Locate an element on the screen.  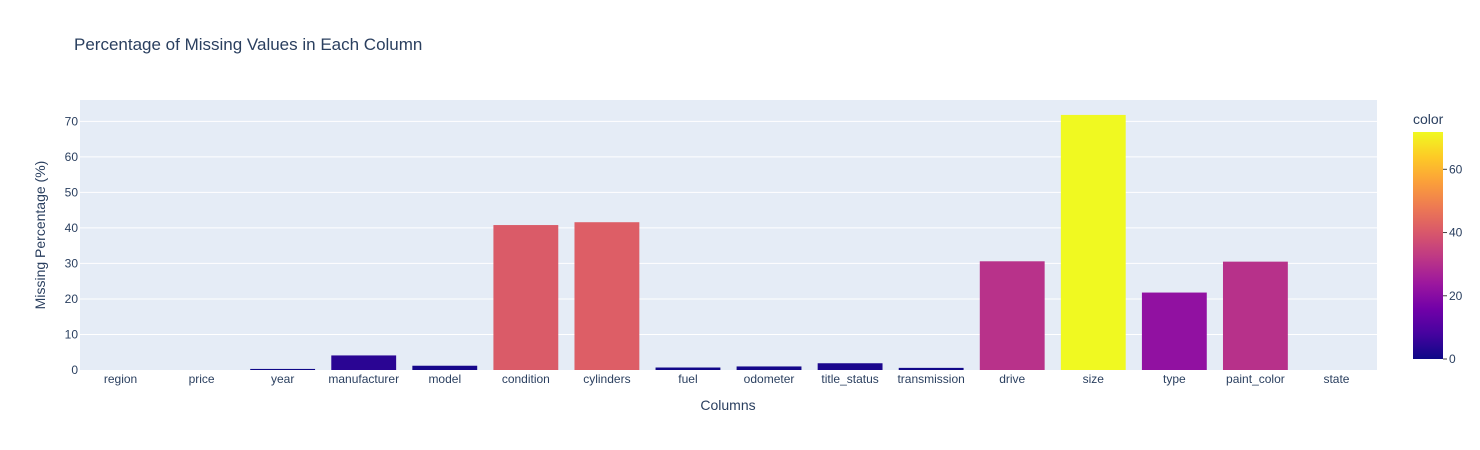
bar-paint_color is located at coordinates (1255, 315).